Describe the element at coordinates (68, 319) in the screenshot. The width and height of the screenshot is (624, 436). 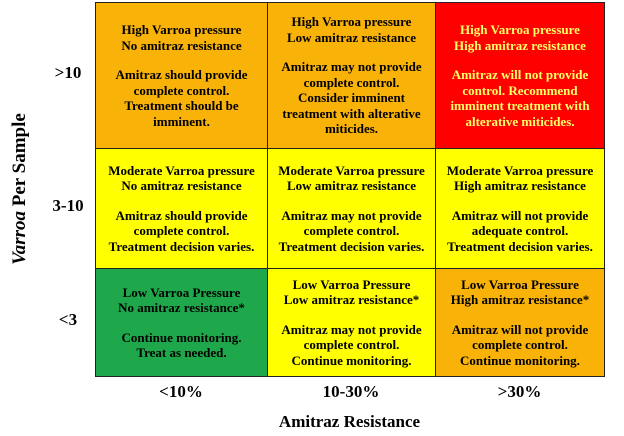
I see `row-label: <3` at that location.